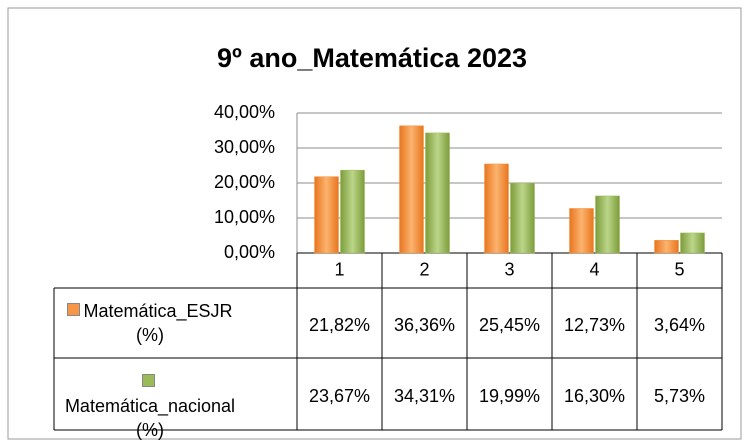 The image size is (745, 444). What do you see at coordinates (679, 325) in the screenshot?
I see `table-value: 3,64%` at bounding box center [679, 325].